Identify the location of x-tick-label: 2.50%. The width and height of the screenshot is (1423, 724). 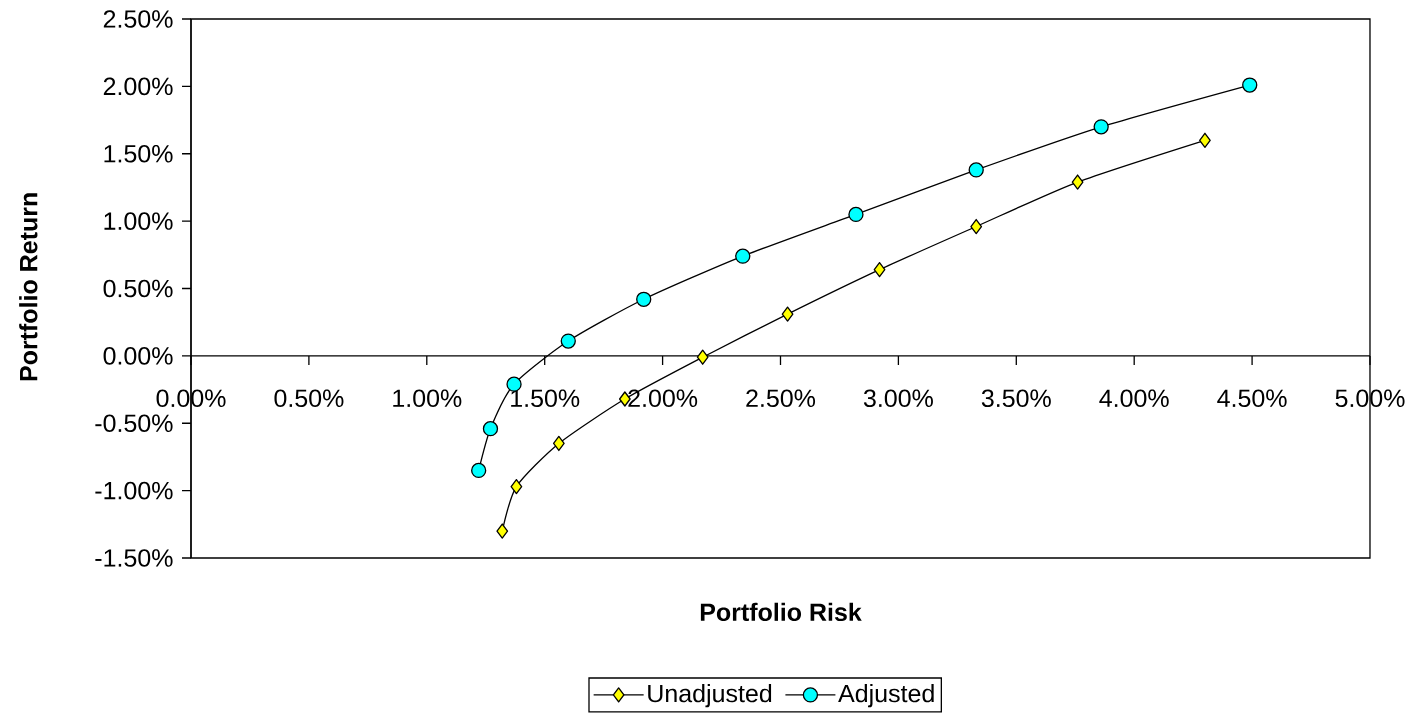
(781, 398).